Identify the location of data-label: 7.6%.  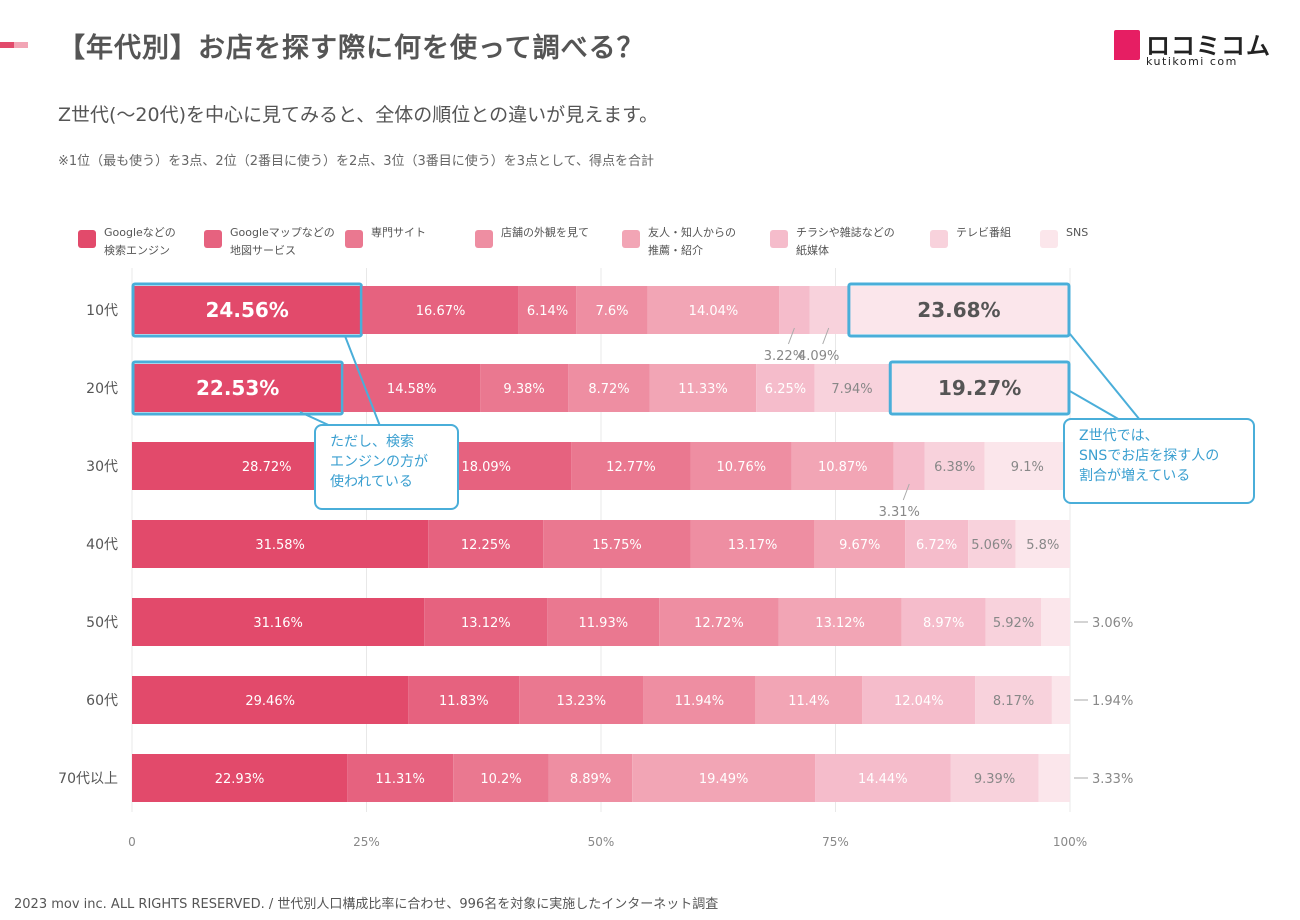
(611, 311).